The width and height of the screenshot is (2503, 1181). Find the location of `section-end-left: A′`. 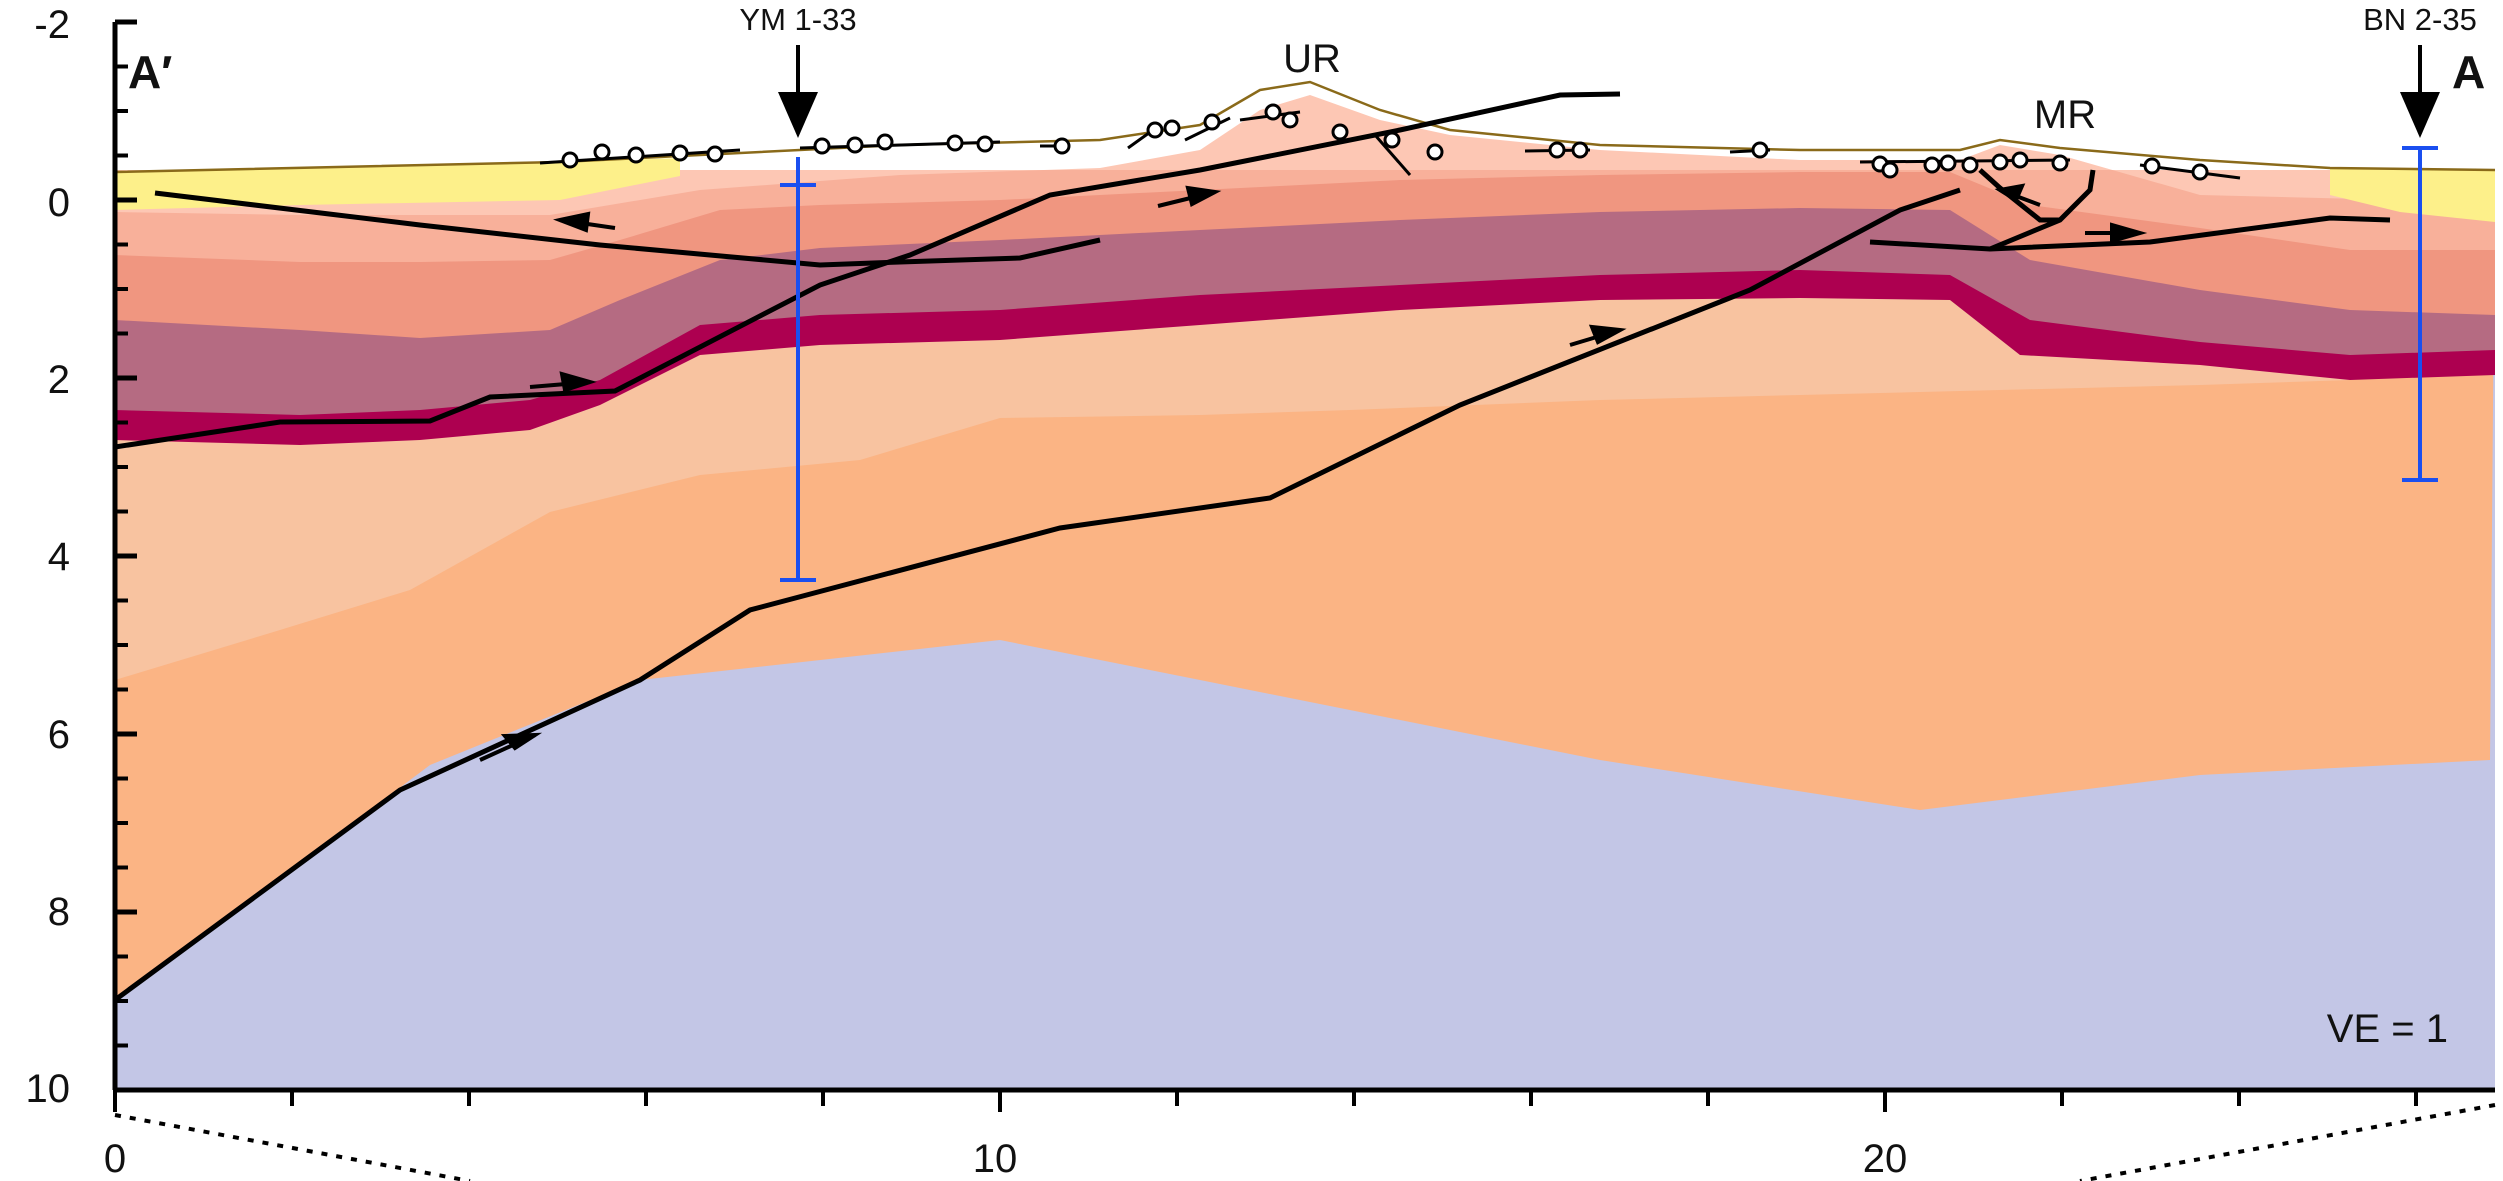

section-end-left: A′ is located at coordinates (150, 72).